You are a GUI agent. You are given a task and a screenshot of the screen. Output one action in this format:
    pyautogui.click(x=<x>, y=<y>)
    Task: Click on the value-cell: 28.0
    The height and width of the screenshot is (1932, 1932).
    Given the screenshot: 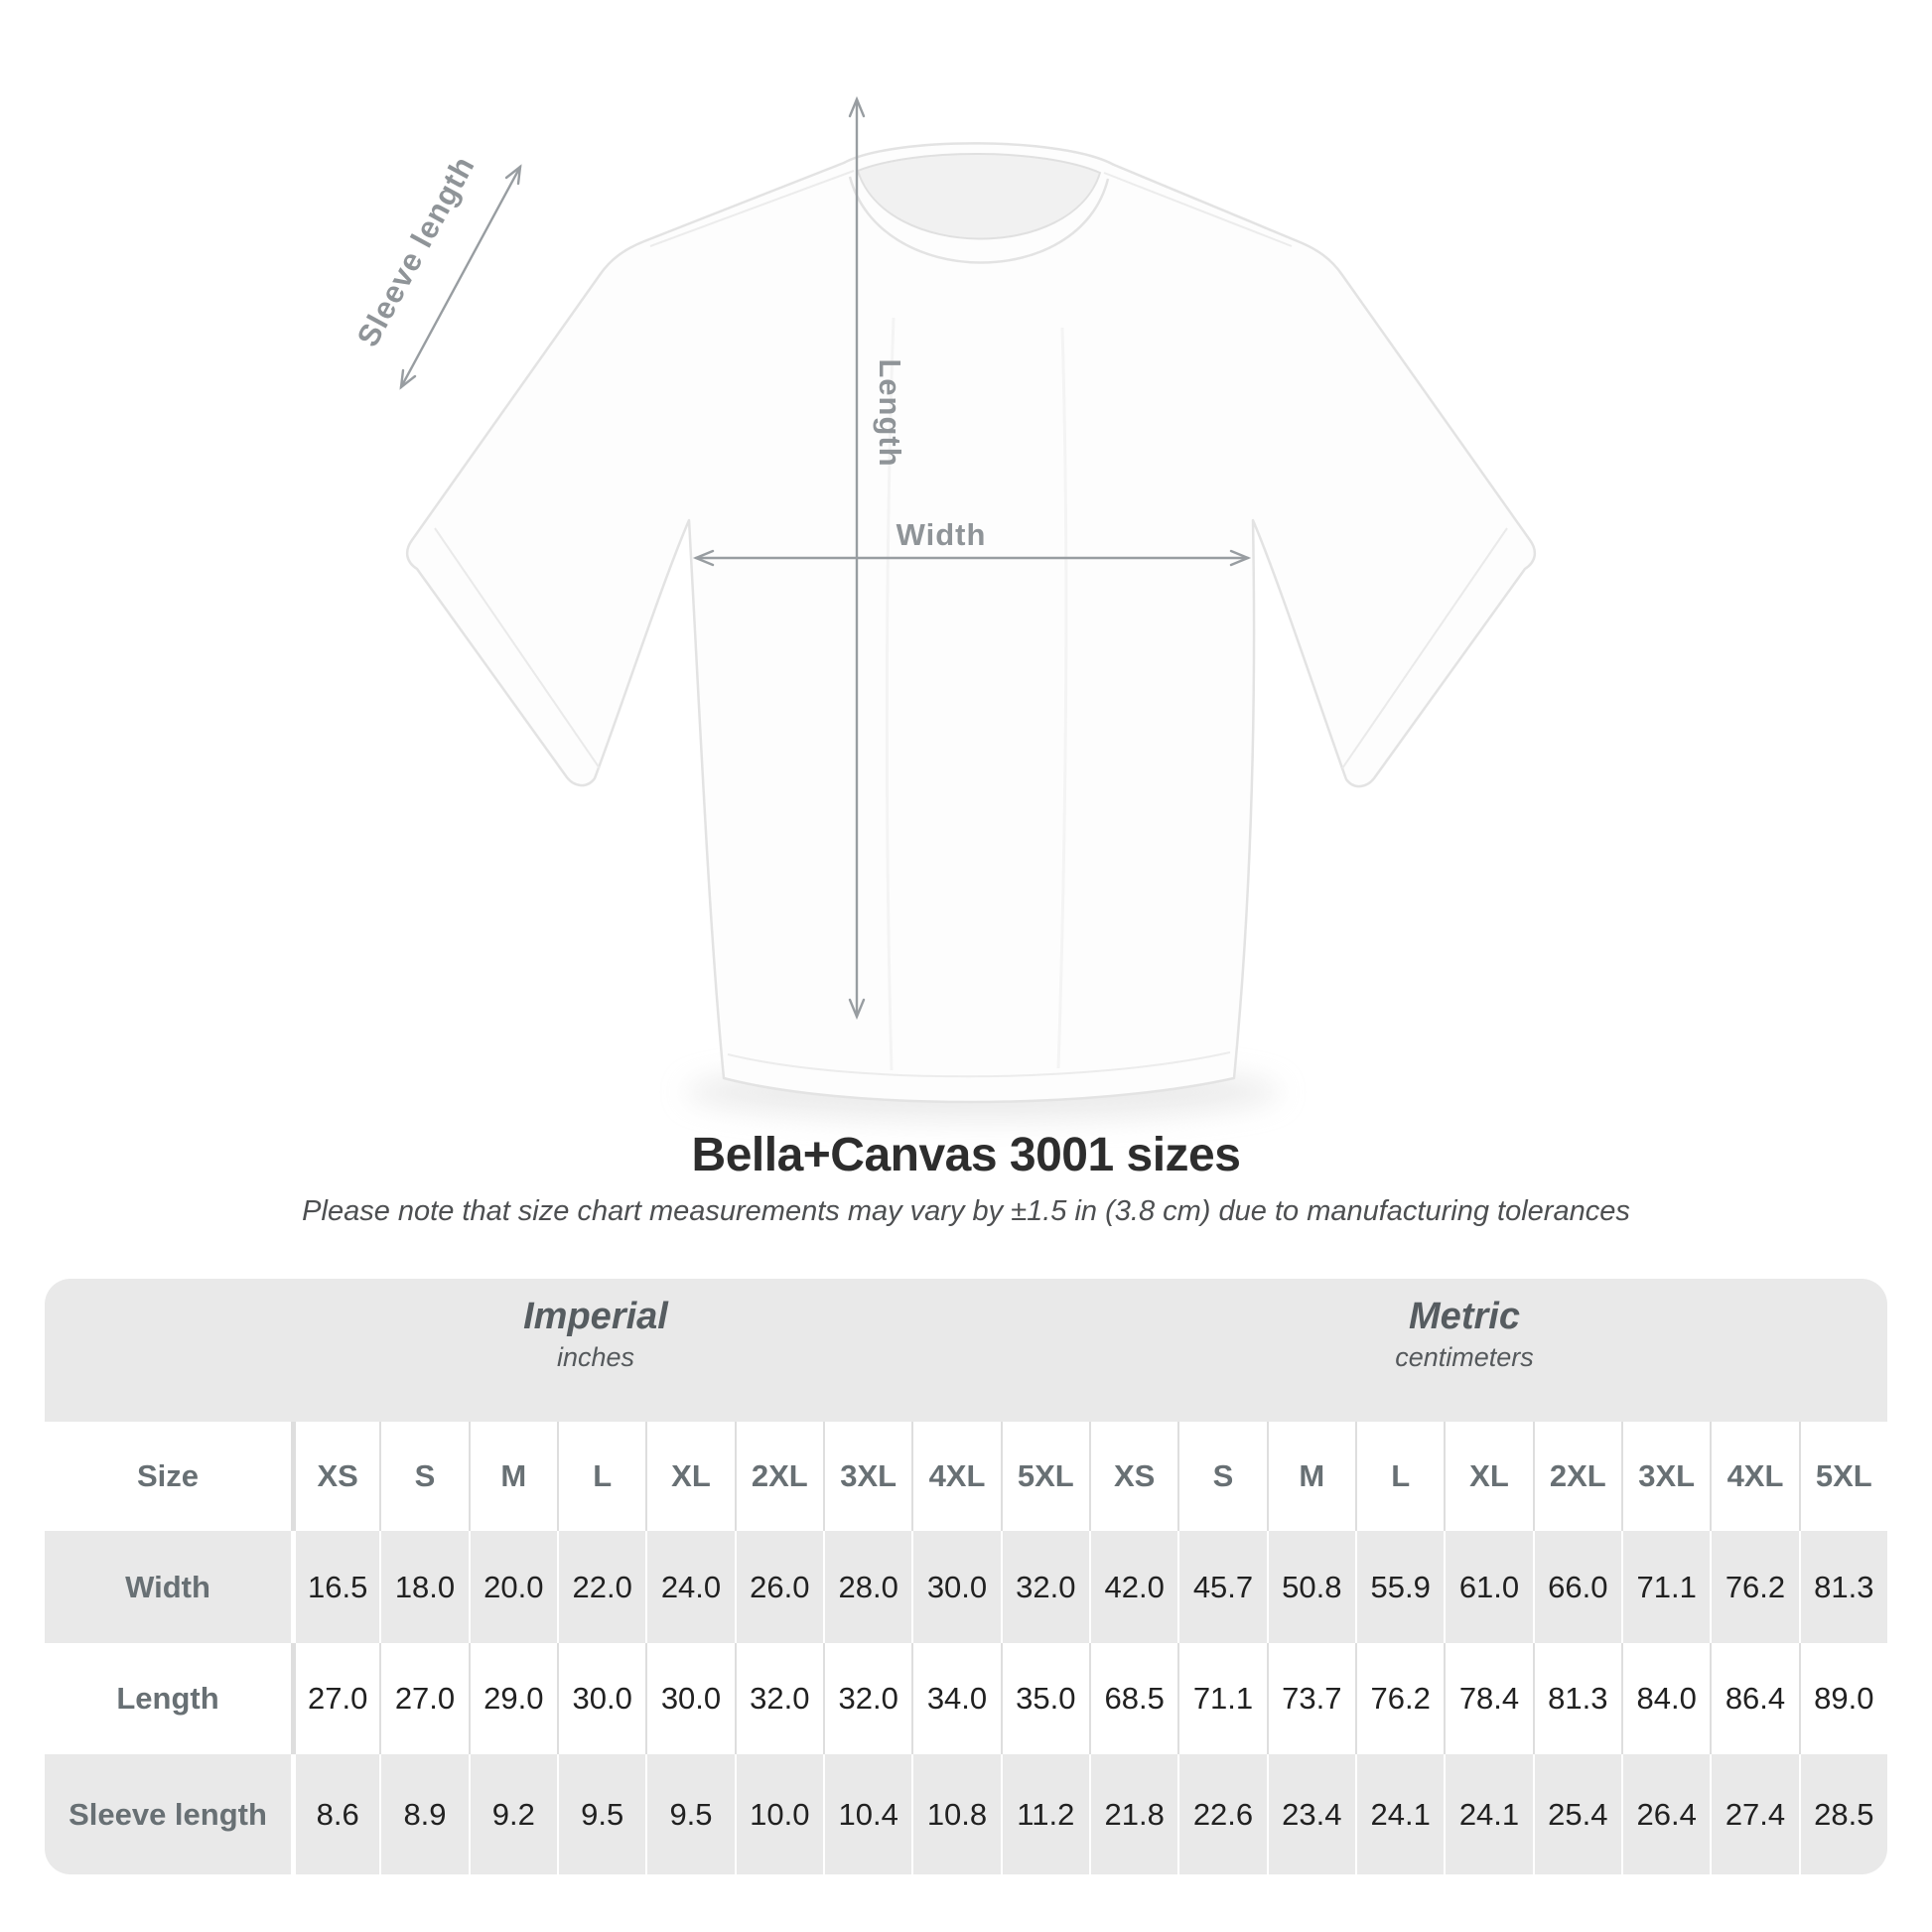 What is the action you would take?
    pyautogui.click(x=868, y=1587)
    